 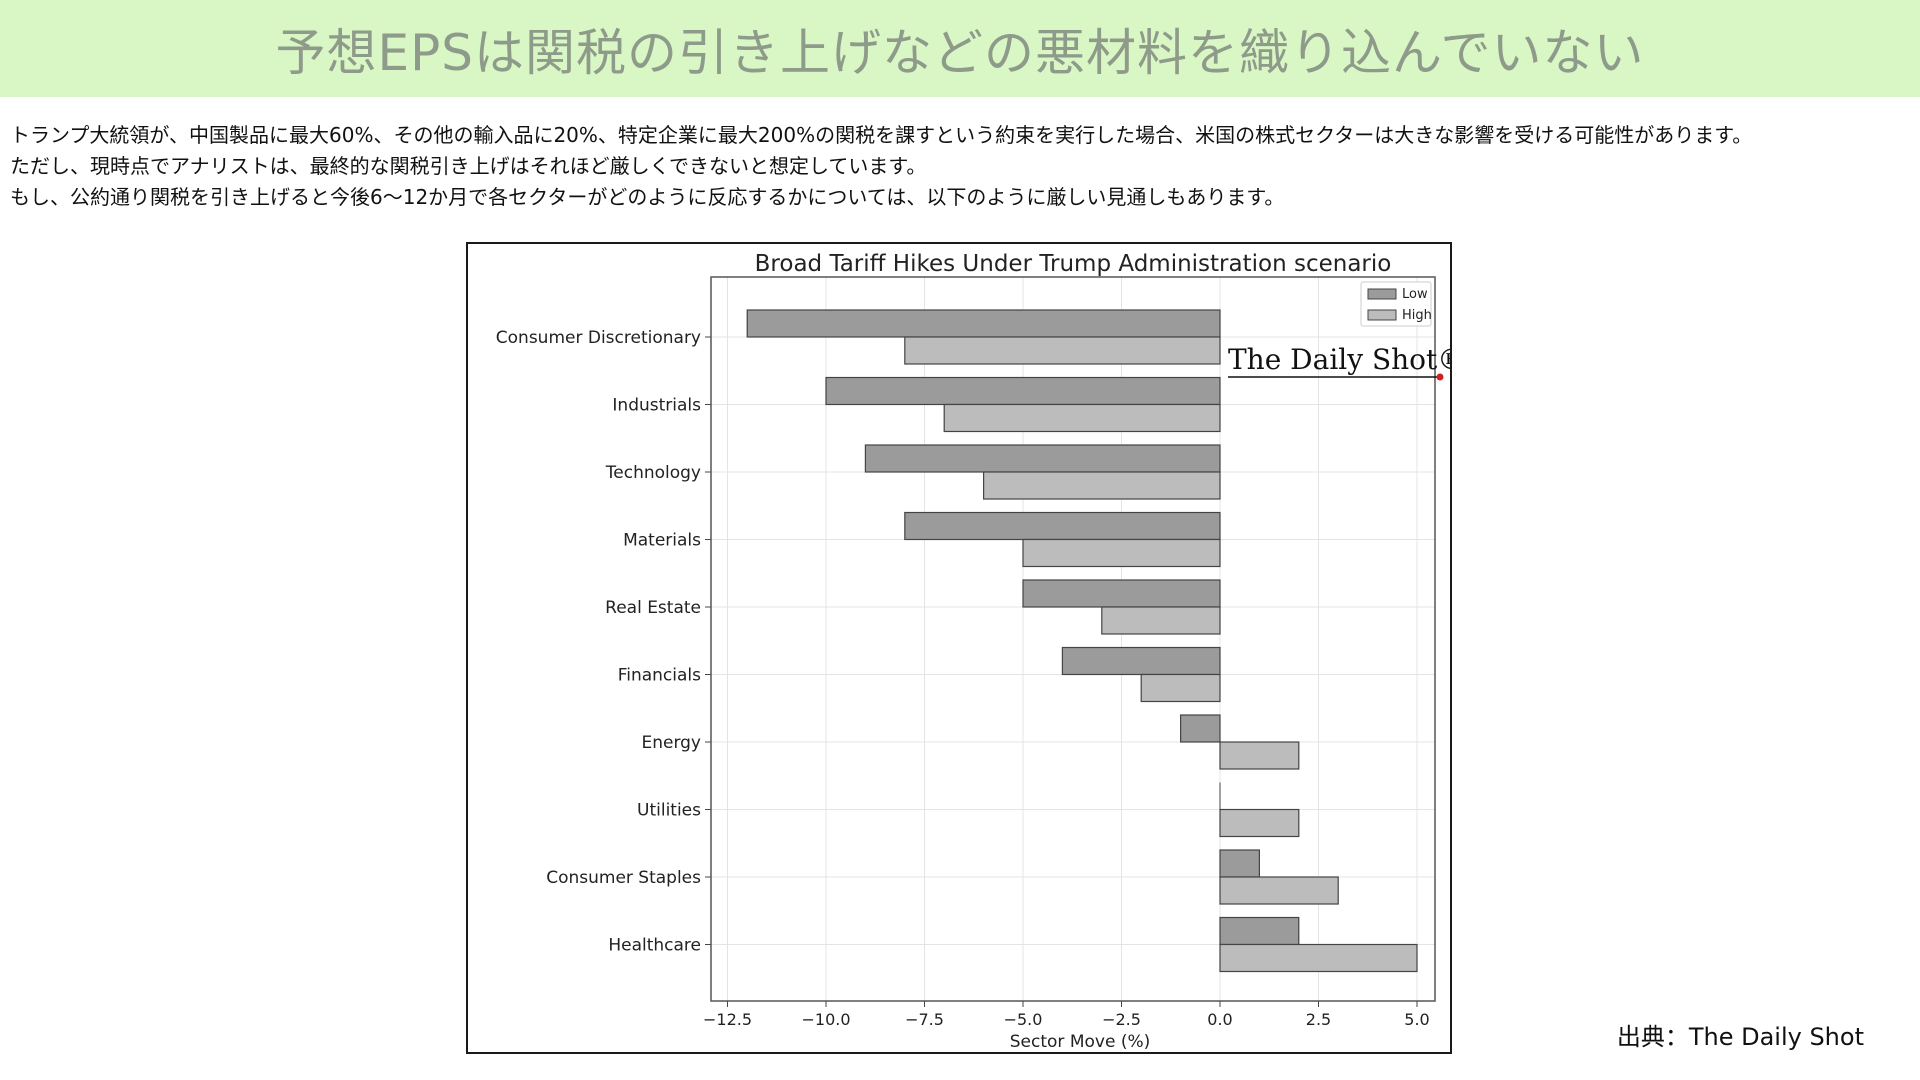 I want to click on y-tick-label: Technology, so click(x=653, y=473).